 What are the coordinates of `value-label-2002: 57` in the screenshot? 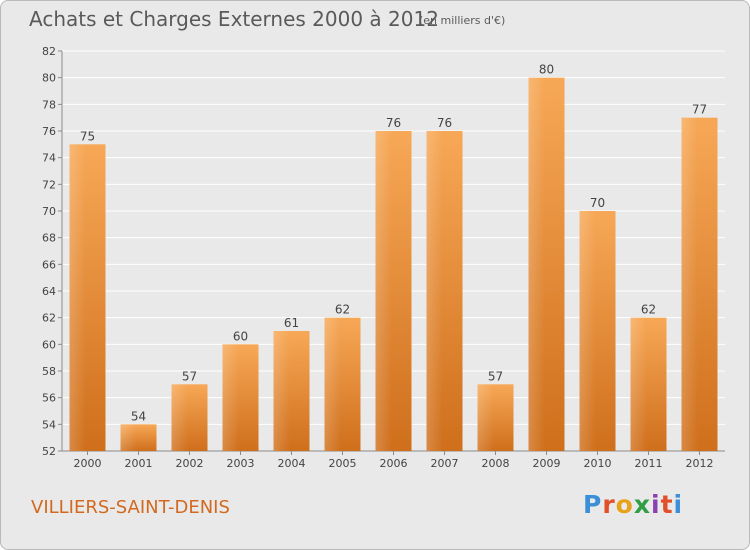 It's located at (189, 376).